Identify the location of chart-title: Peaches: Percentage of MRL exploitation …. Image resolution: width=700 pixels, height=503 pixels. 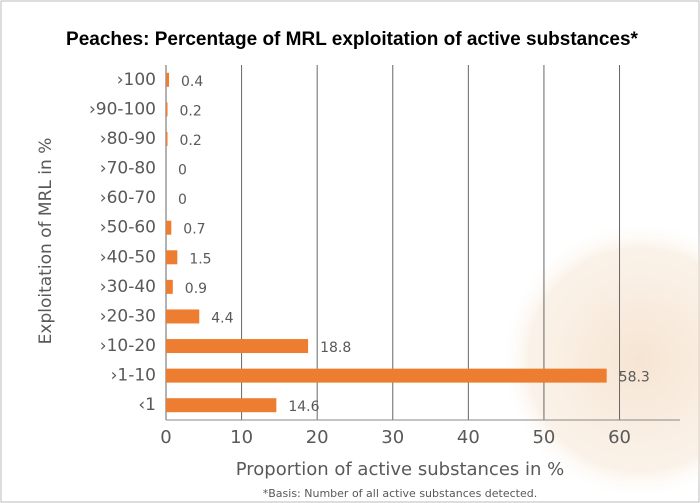
(352, 39).